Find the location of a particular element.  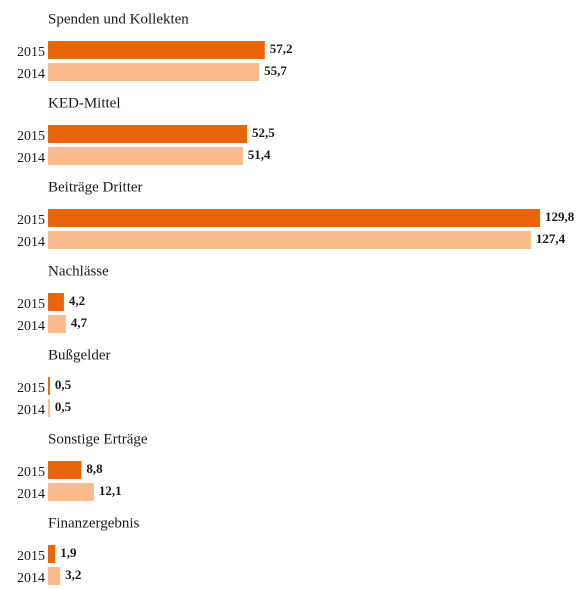

value-label: 57,2 is located at coordinates (281, 48).